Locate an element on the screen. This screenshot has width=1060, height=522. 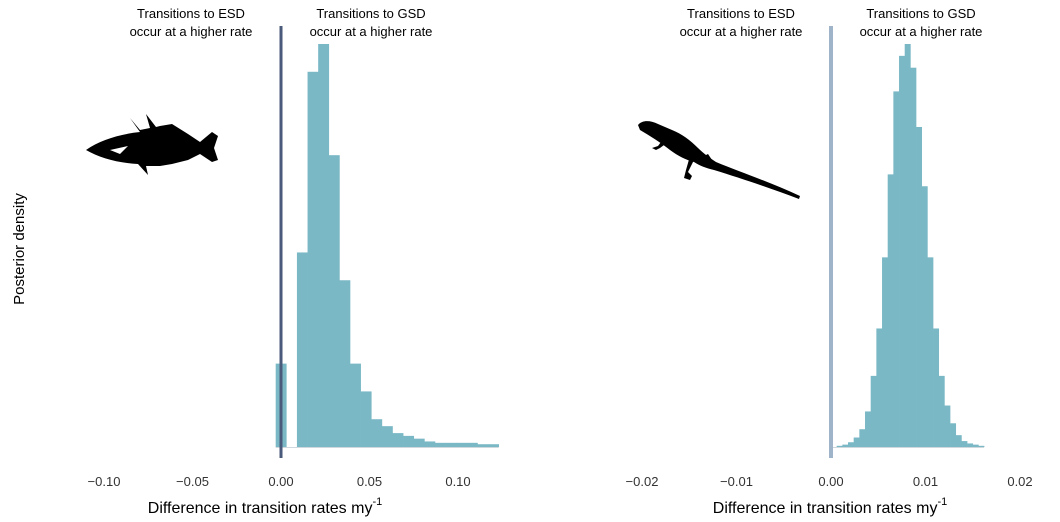
lizard-silhouette-icon is located at coordinates (719, 160).